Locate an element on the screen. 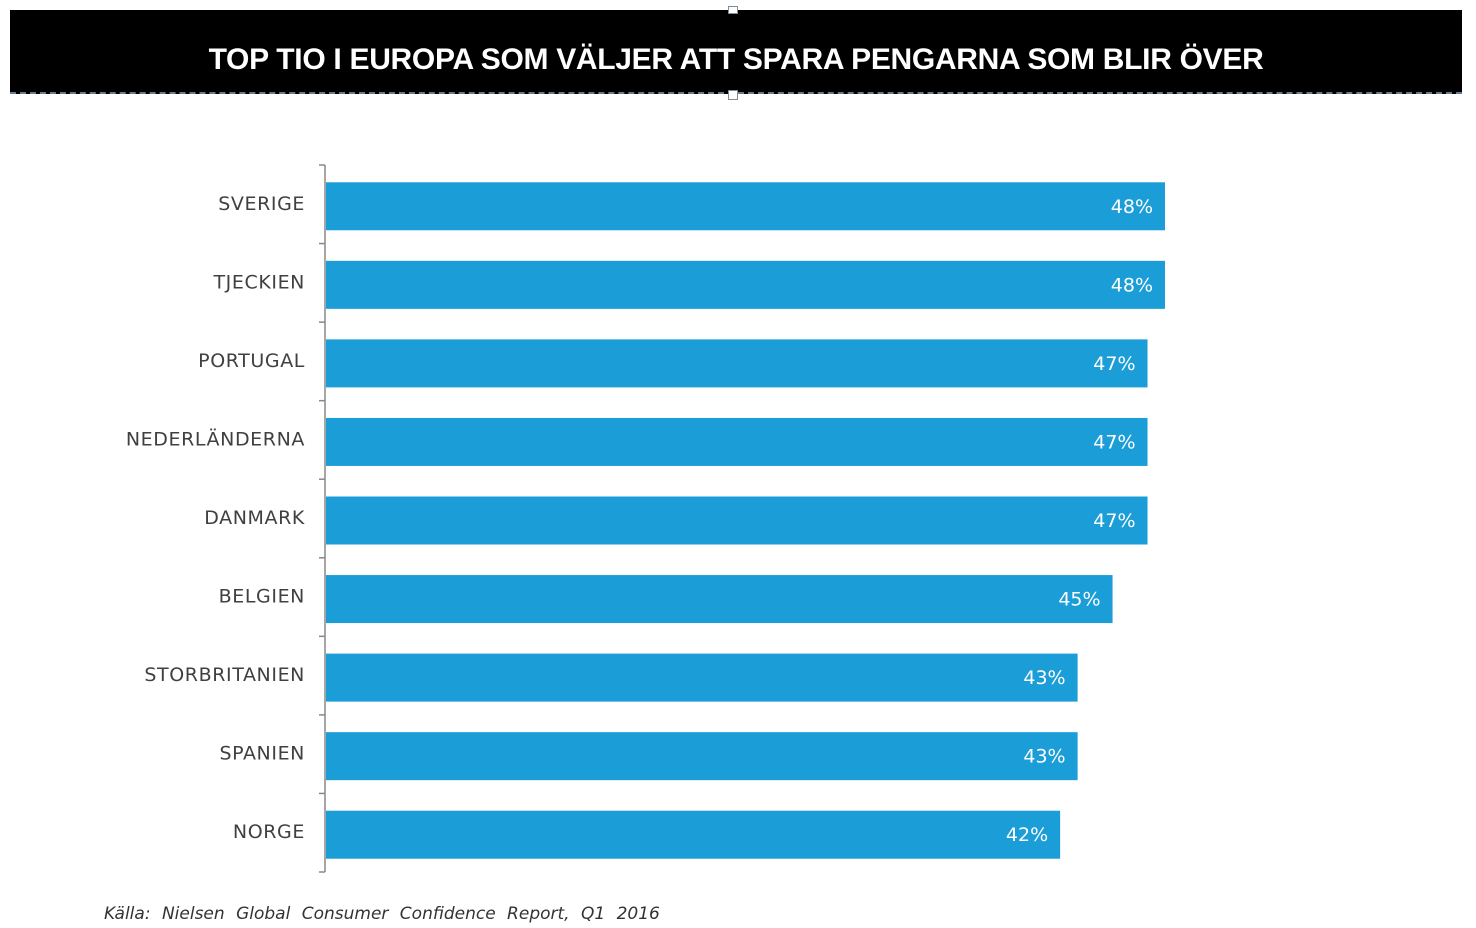 The width and height of the screenshot is (1476, 928). data-label: 42% is located at coordinates (1027, 835).